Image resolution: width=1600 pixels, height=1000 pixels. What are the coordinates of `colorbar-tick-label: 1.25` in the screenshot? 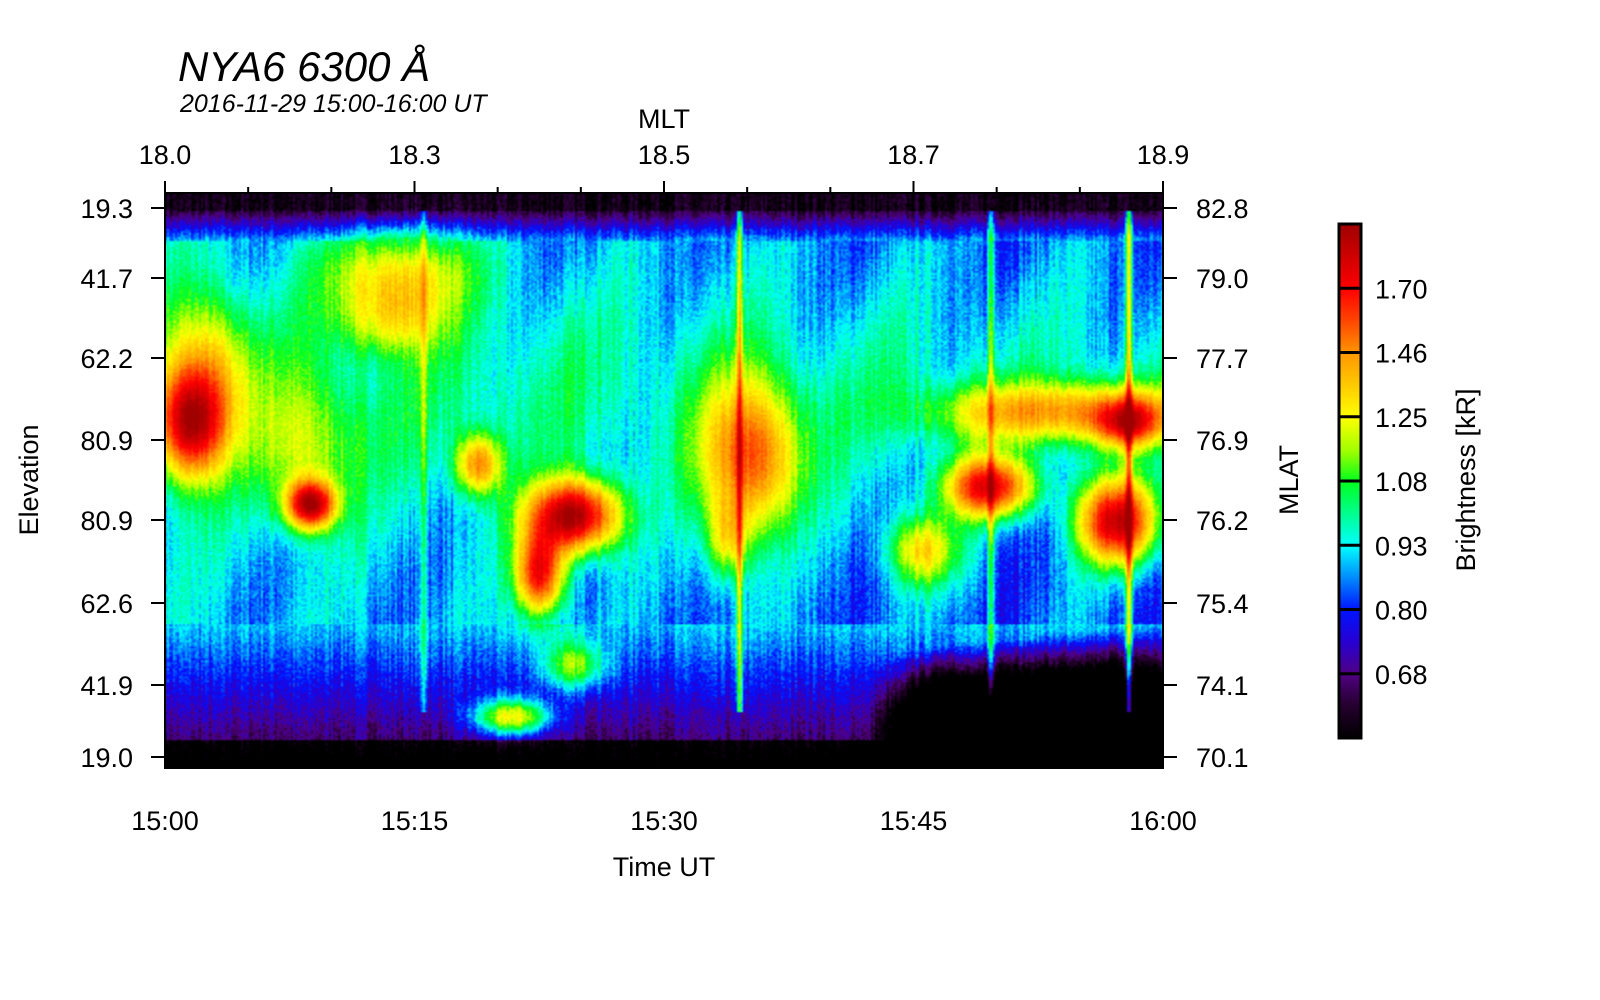 It's located at (1401, 418).